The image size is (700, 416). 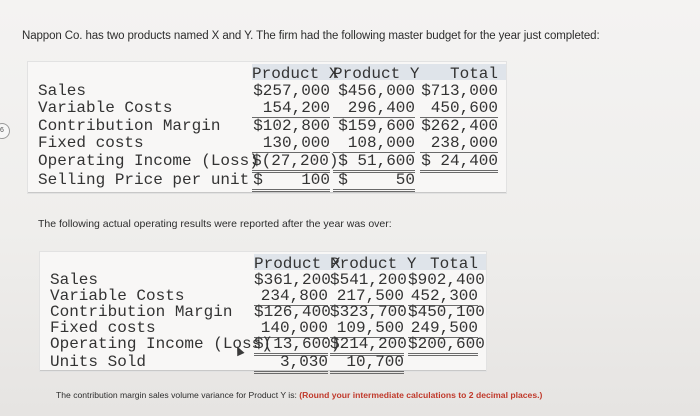 What do you see at coordinates (367, 328) in the screenshot?
I see `cell-y: 109,500` at bounding box center [367, 328].